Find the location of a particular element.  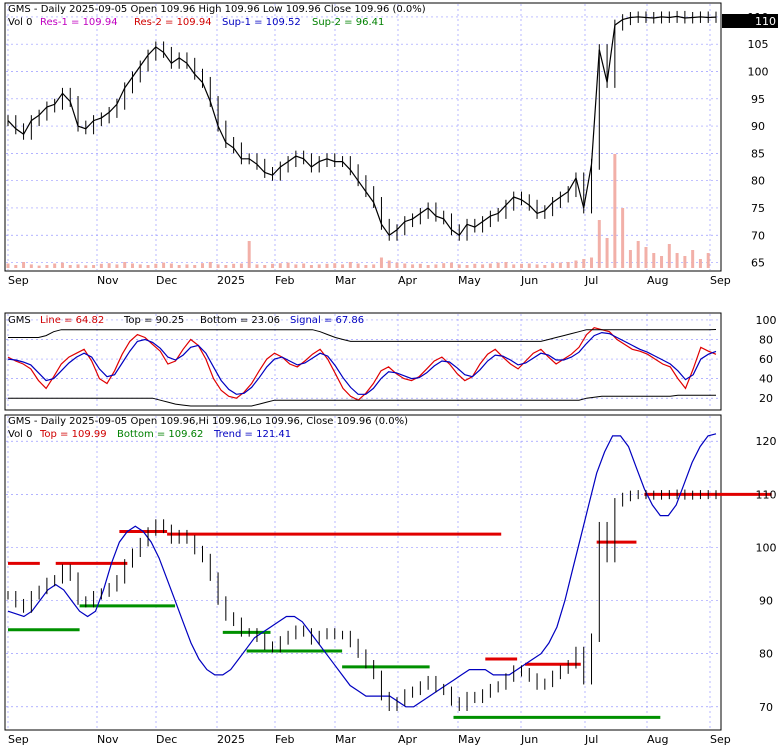

osc-ytick-label: 40 is located at coordinates (766, 379).